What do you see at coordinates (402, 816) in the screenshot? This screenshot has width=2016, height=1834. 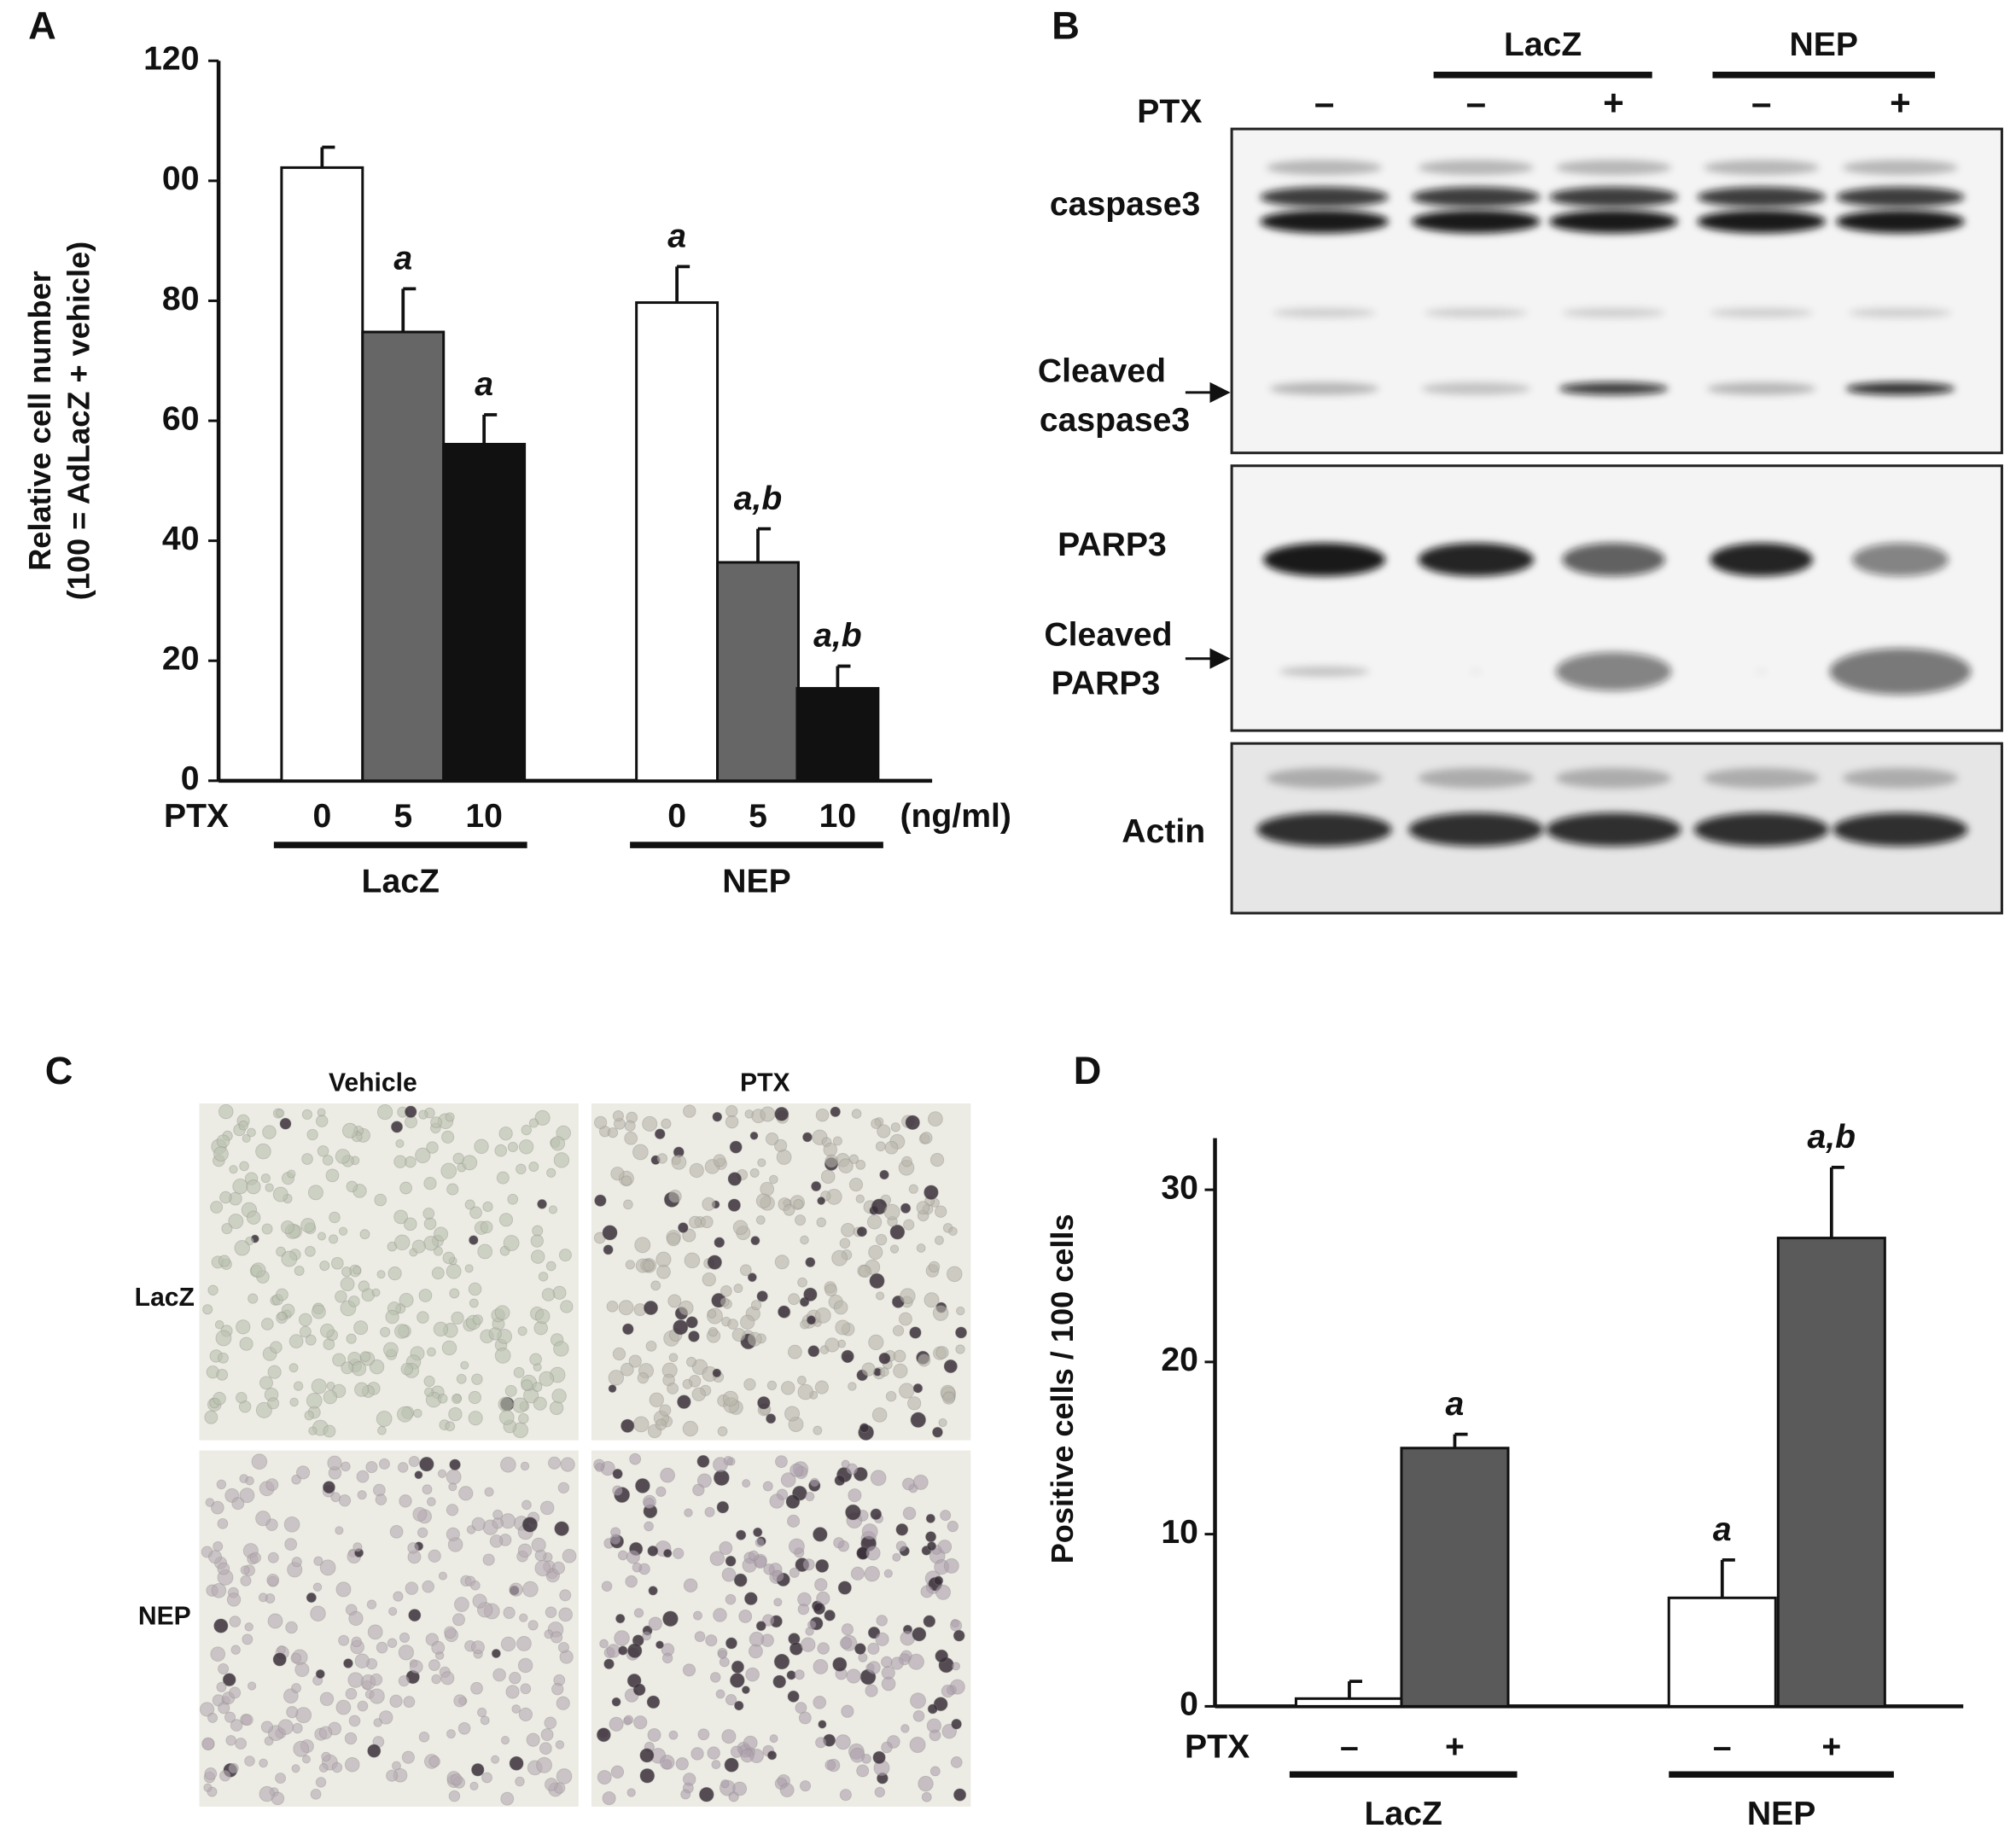 I see `x-tick-label: 5` at bounding box center [402, 816].